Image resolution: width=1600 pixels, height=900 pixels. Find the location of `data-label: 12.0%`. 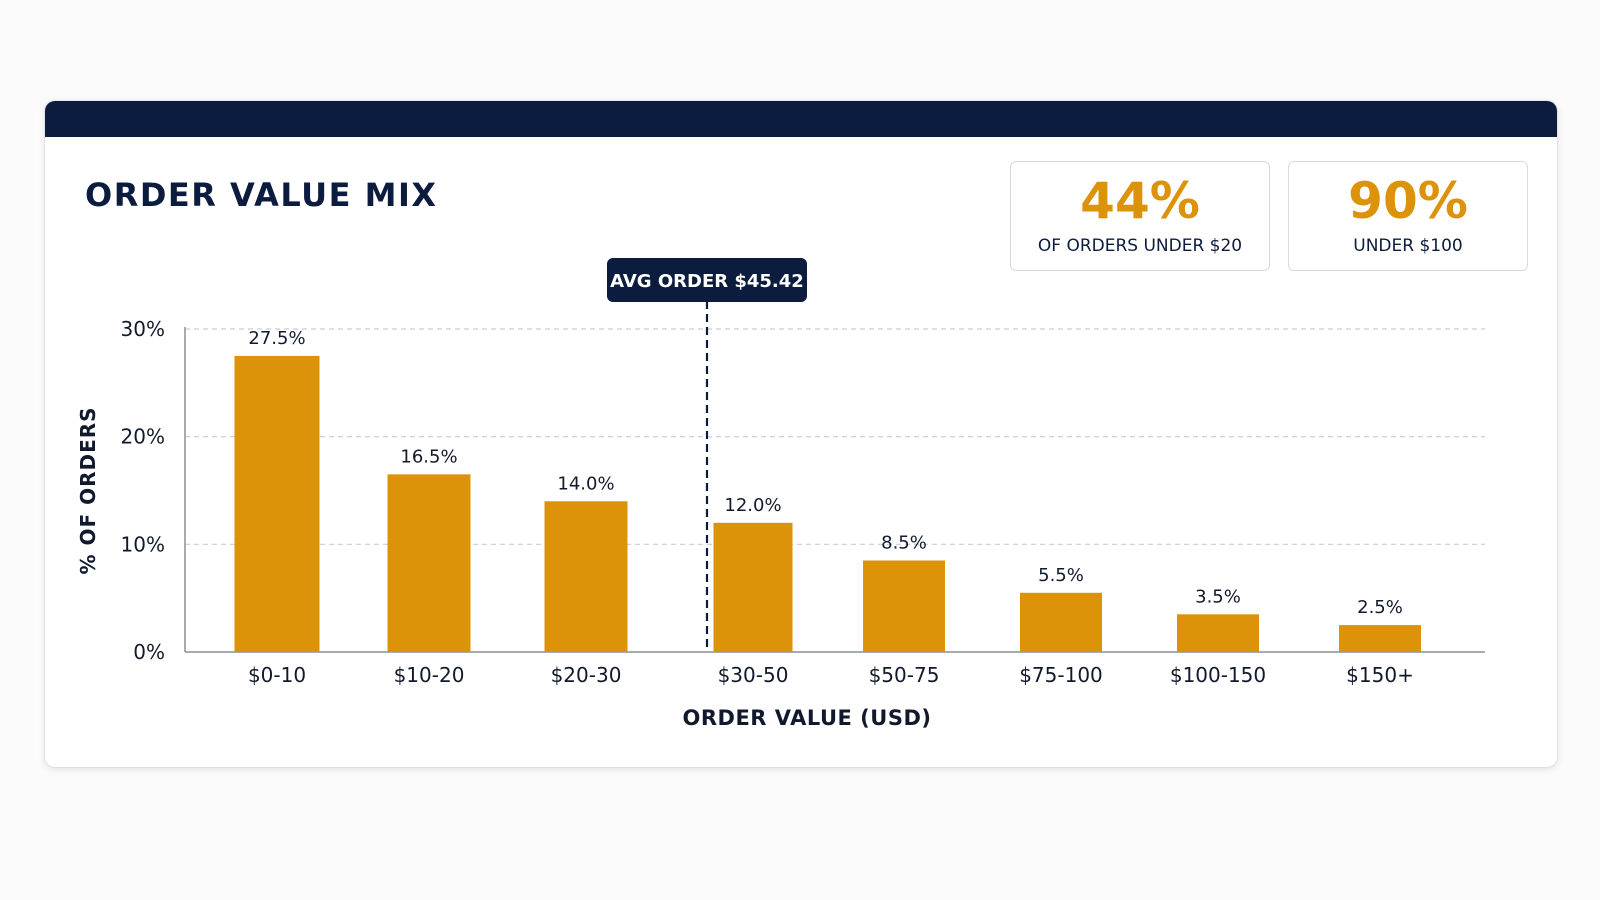

data-label: 12.0% is located at coordinates (752, 505).